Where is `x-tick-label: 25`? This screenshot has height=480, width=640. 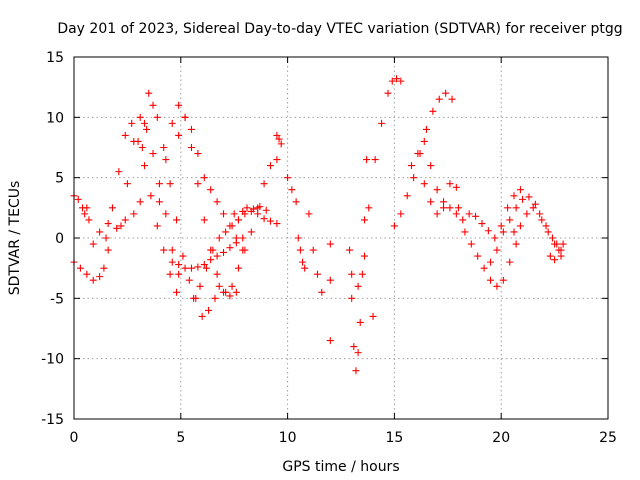
x-tick-label: 25 is located at coordinates (608, 438).